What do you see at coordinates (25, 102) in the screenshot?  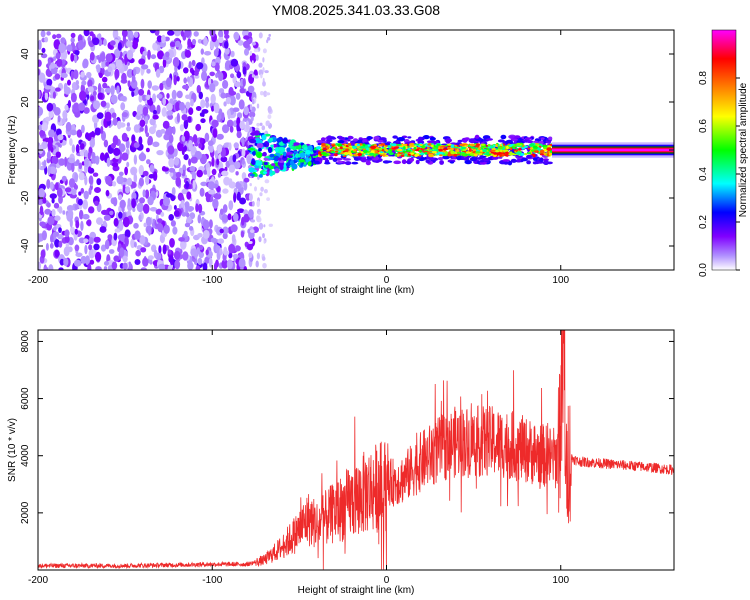 I see `y-tick-label: 20` at bounding box center [25, 102].